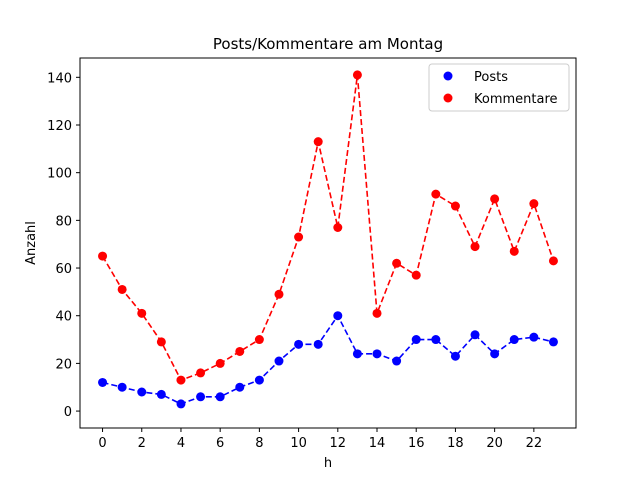 Image resolution: width=640 pixels, height=480 pixels. Describe the element at coordinates (102, 443) in the screenshot. I see `x-tick-label: 0` at that location.